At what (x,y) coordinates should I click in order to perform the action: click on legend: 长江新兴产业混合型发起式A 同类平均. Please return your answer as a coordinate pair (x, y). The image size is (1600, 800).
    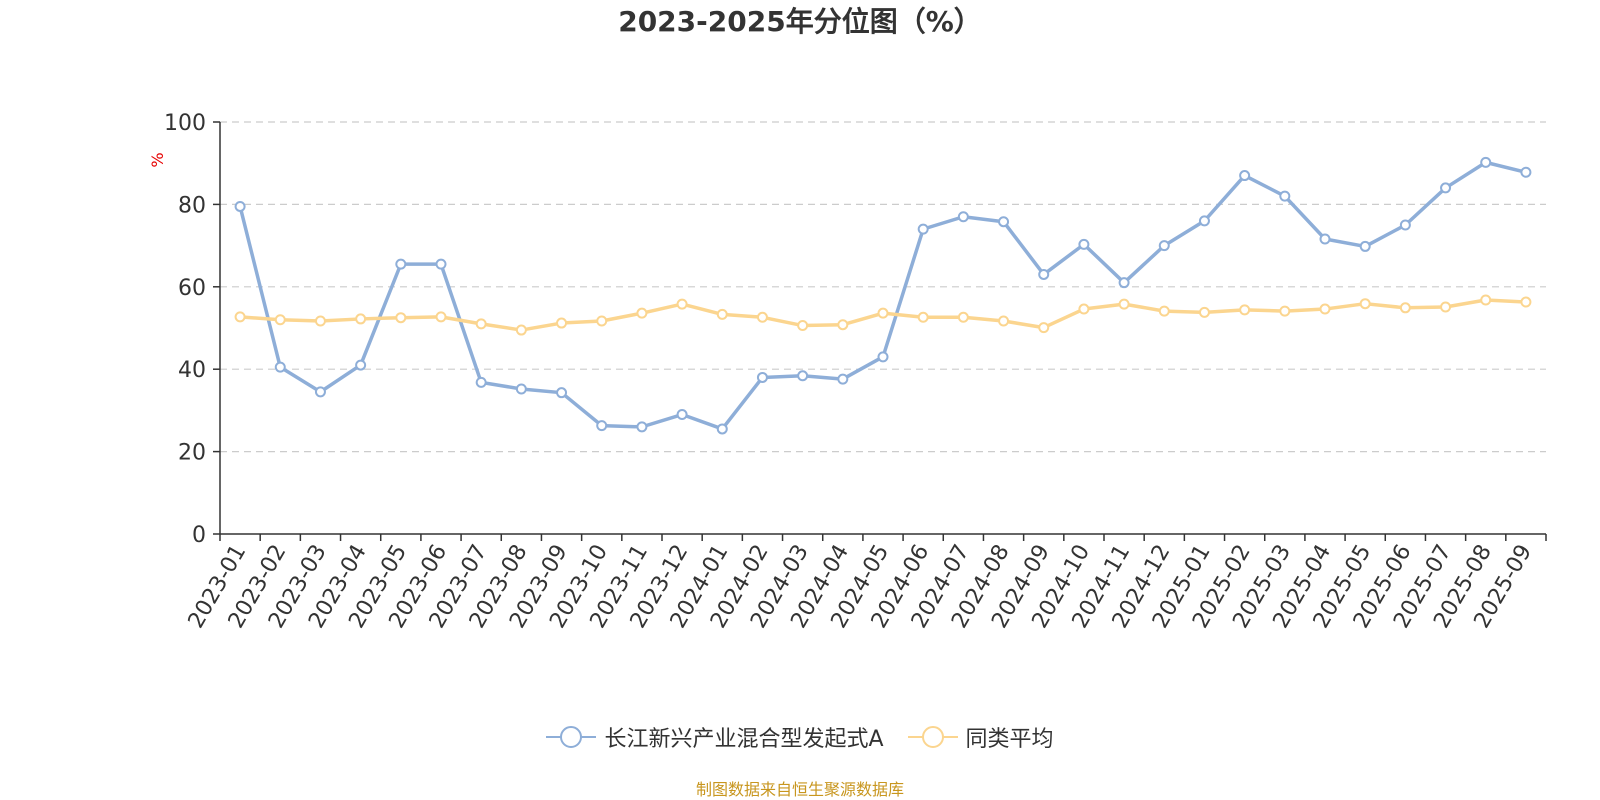
    Looking at the image, I should click on (800, 737).